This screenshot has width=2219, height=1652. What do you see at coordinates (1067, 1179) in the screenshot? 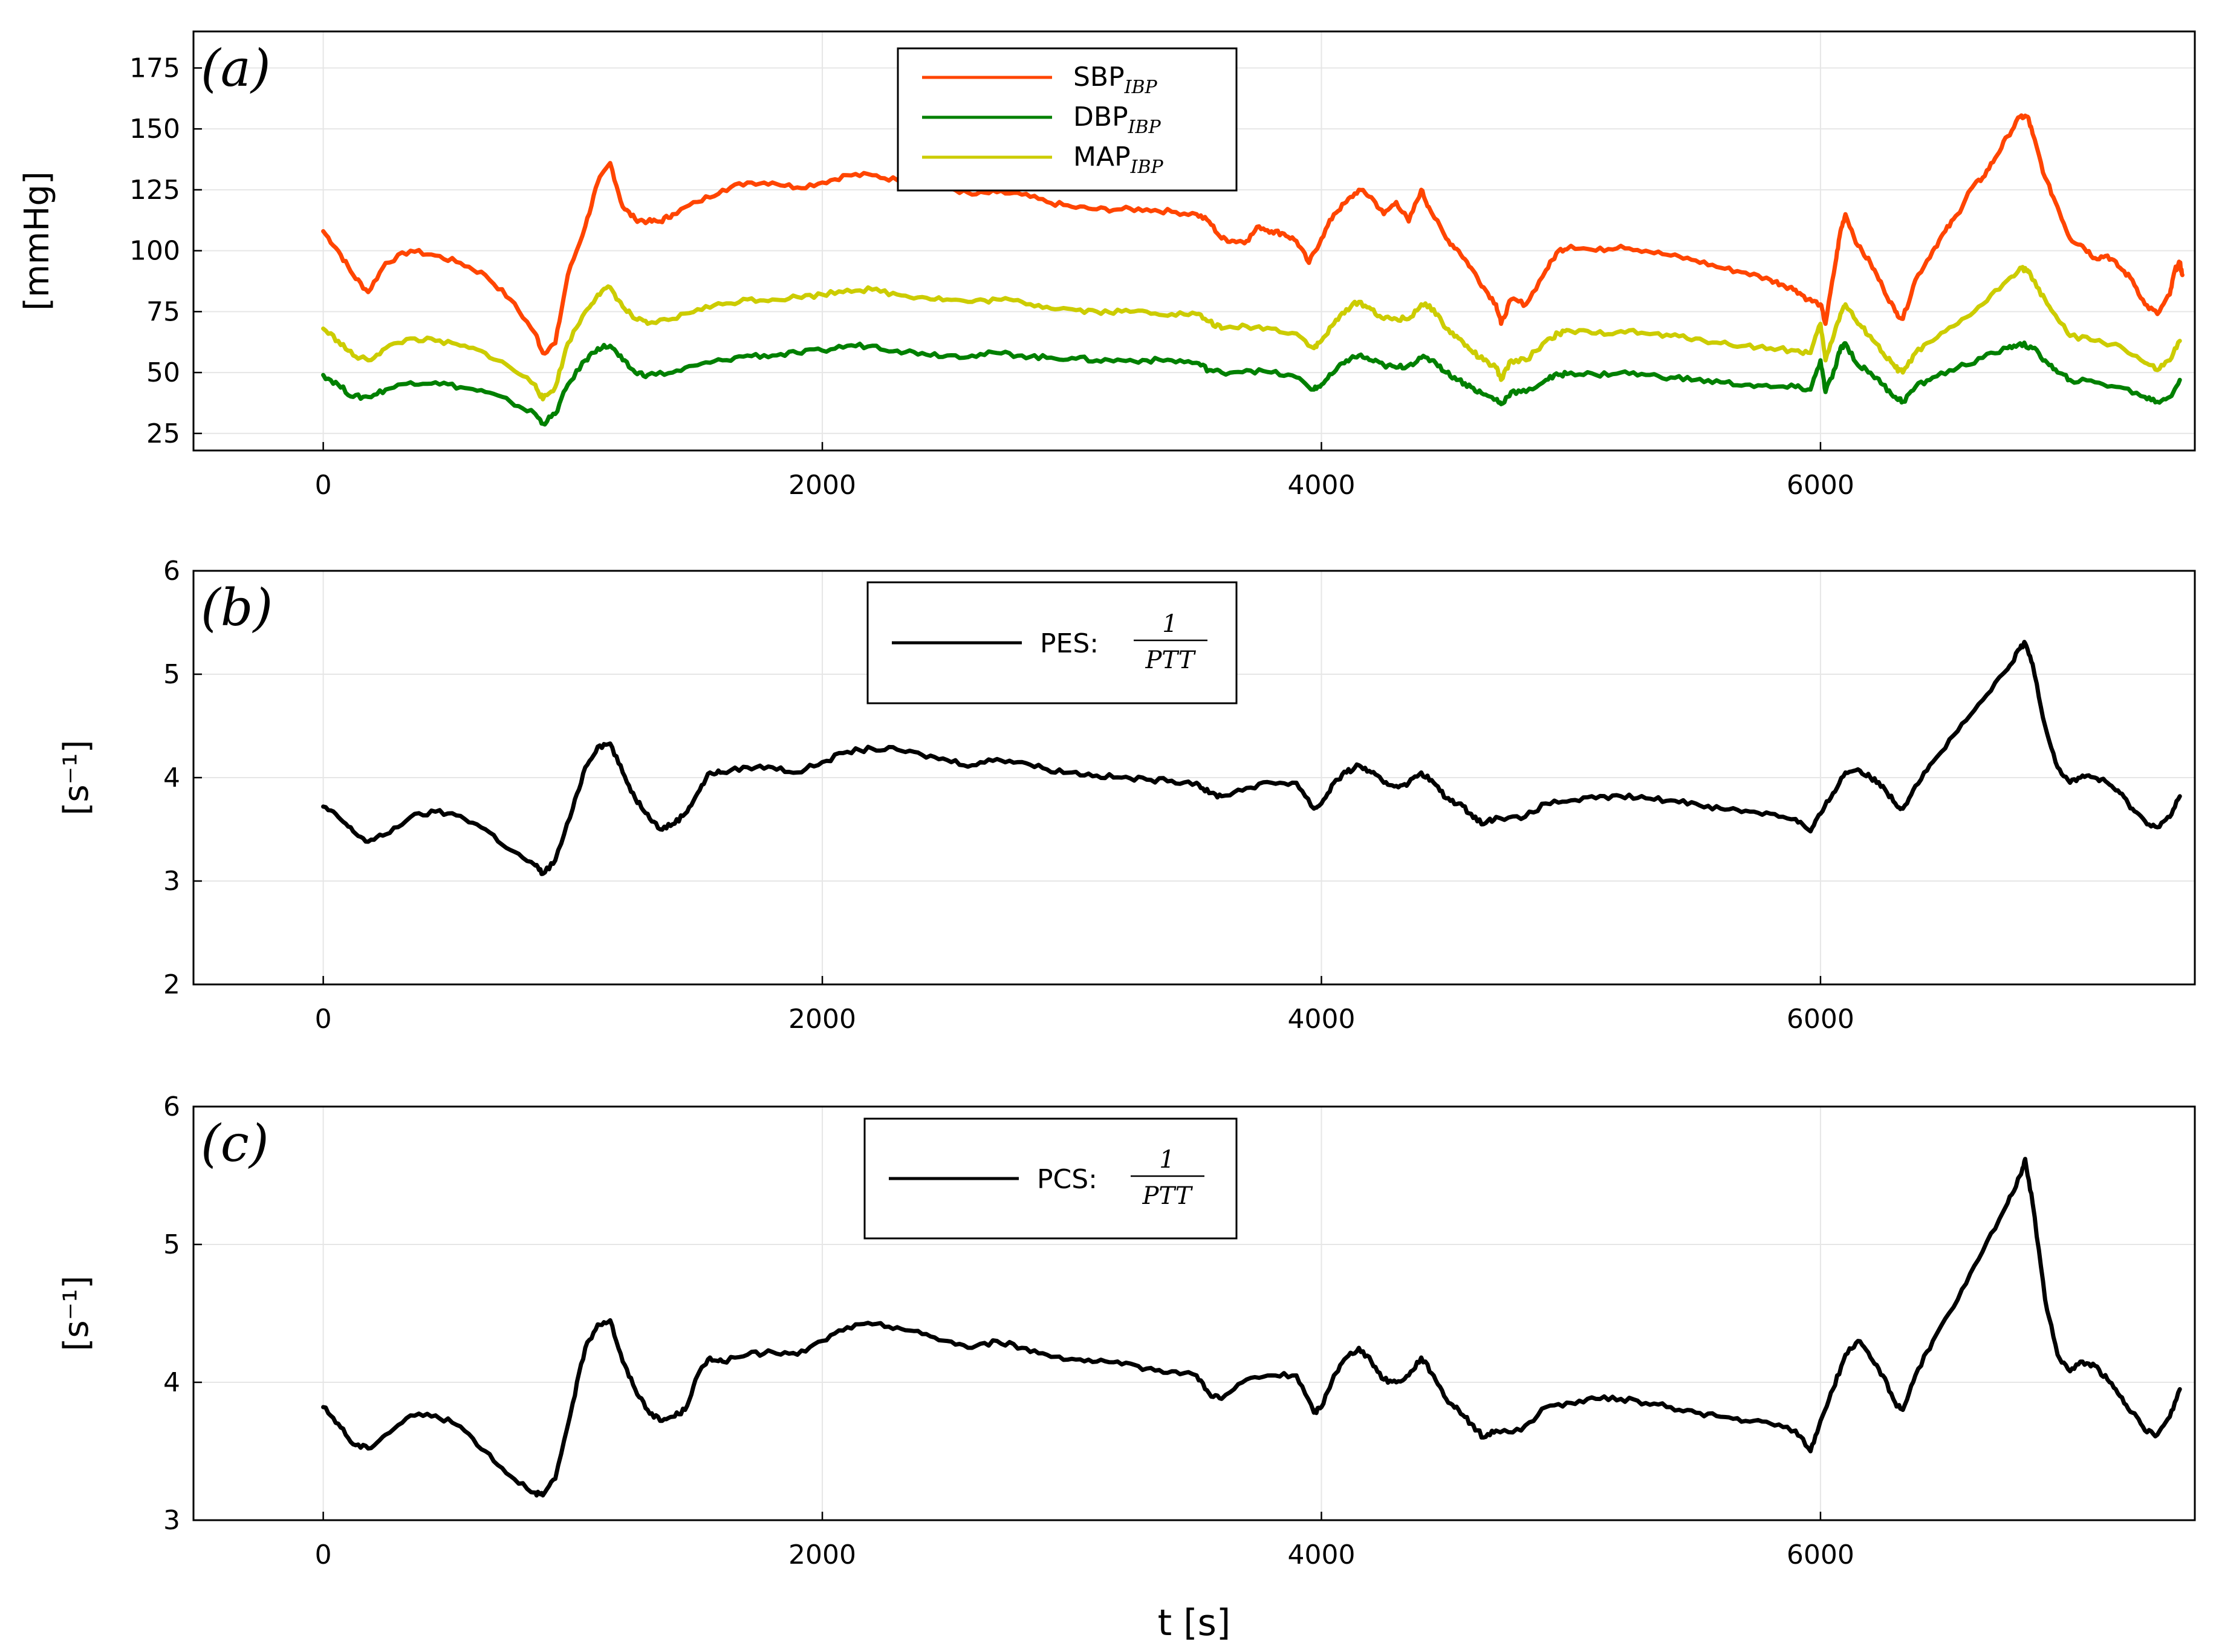
I see `legend-entry-name: PCS:` at bounding box center [1067, 1179].